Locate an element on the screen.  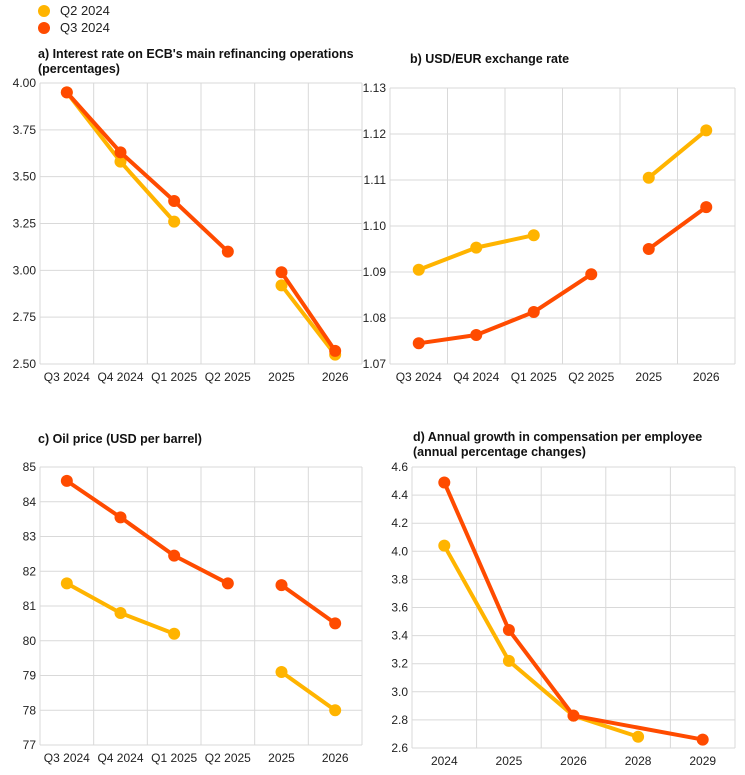
y-tick-label: 2.6 is located at coordinates (399, 748).